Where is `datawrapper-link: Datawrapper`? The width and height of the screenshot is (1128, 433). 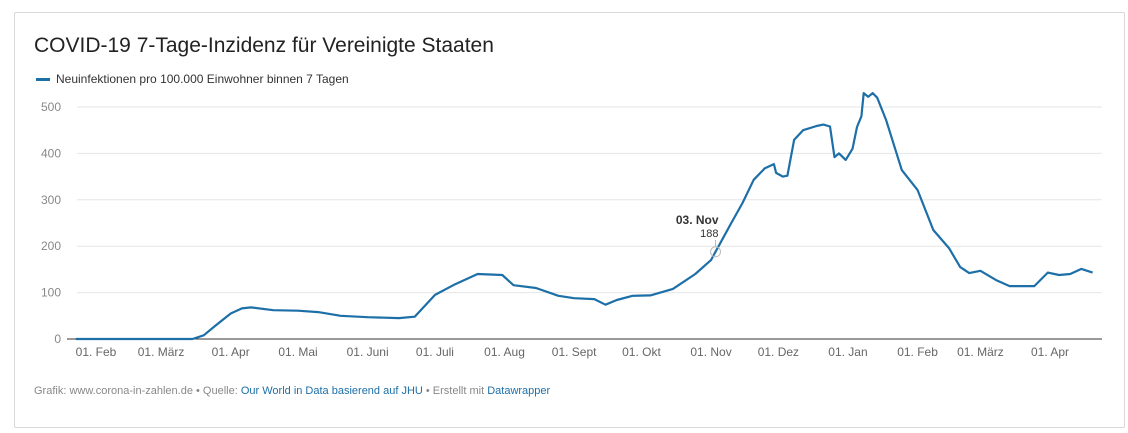 datawrapper-link: Datawrapper is located at coordinates (519, 391).